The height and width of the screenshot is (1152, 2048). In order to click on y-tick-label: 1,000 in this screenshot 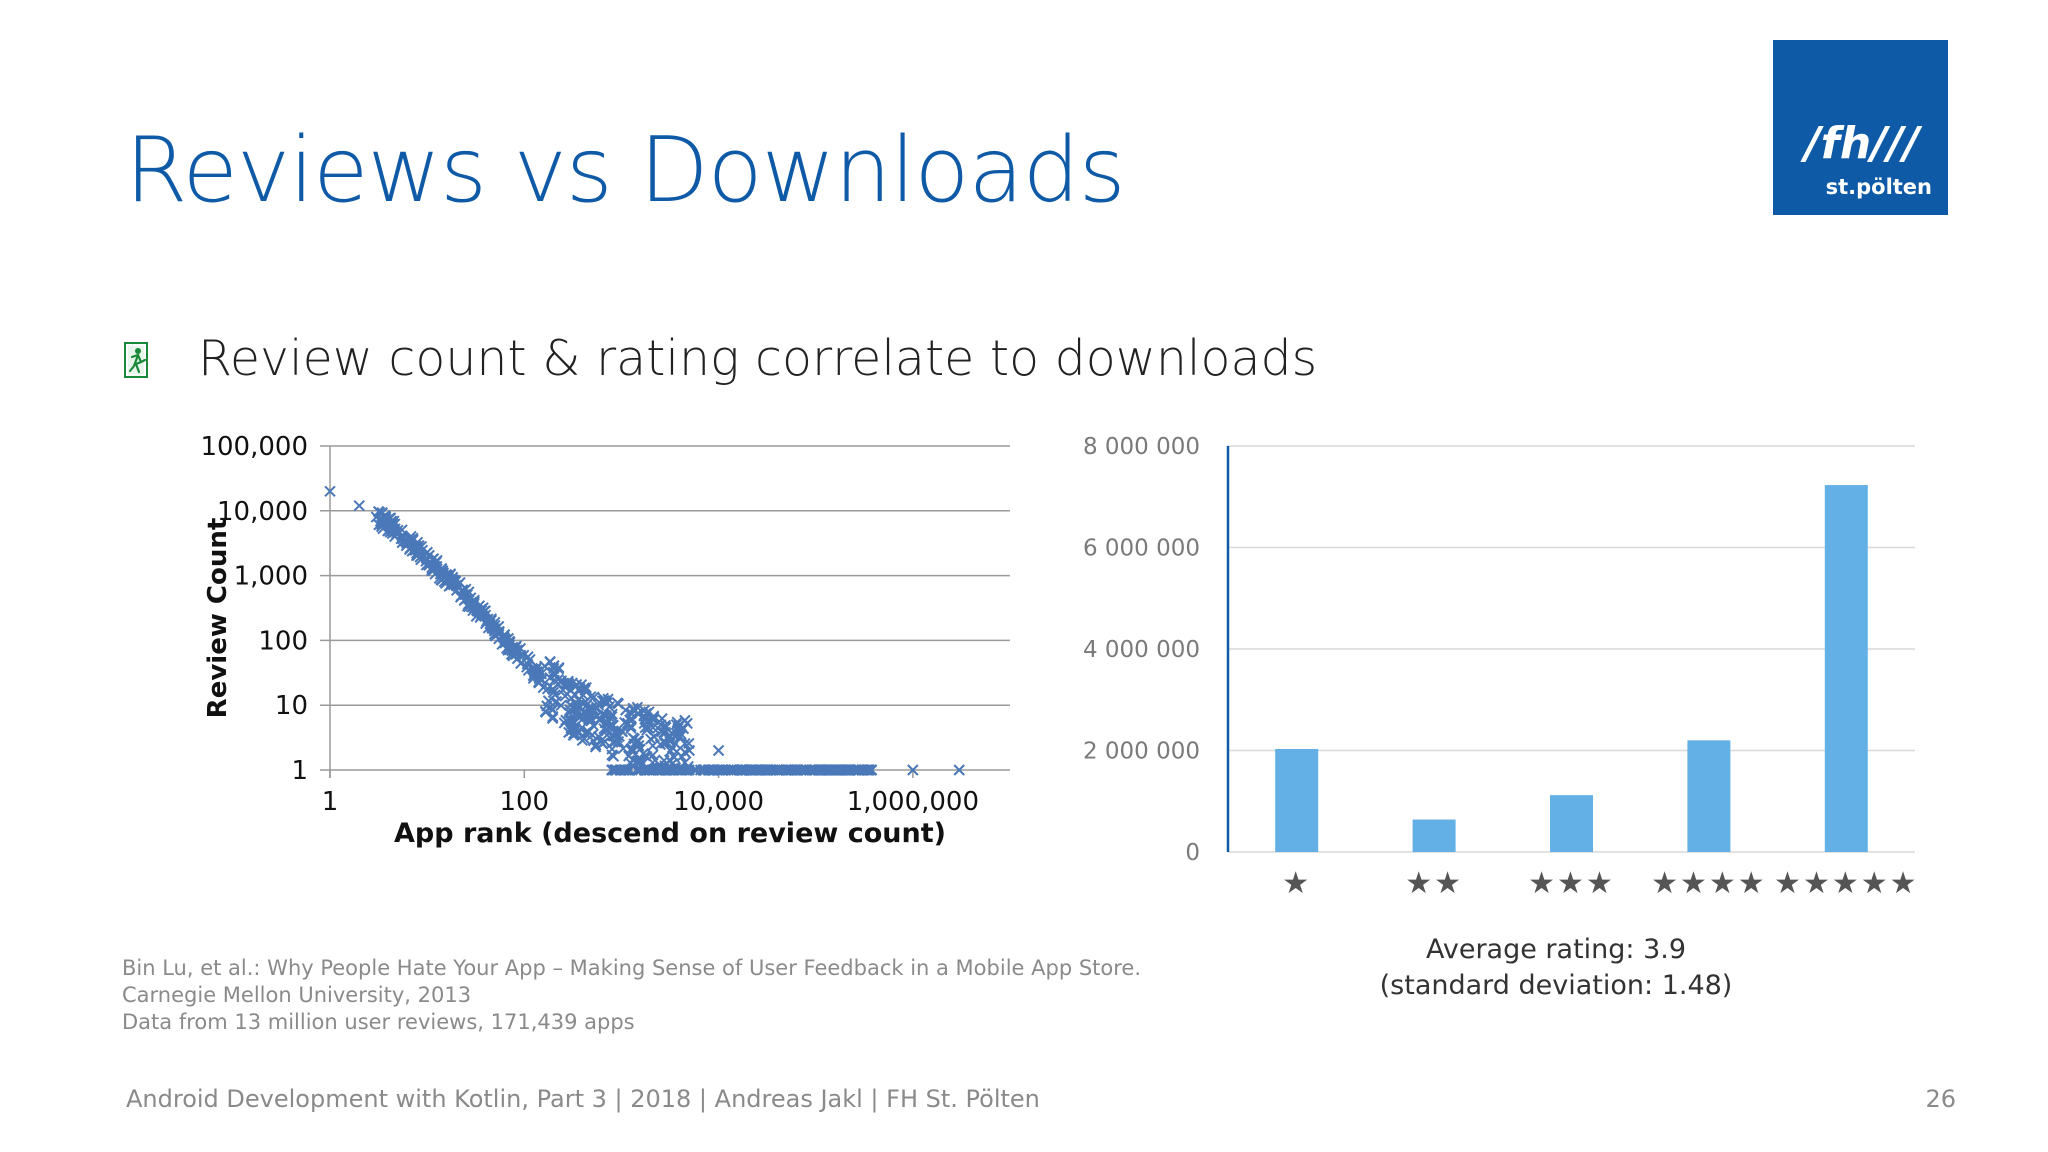, I will do `click(271, 577)`.